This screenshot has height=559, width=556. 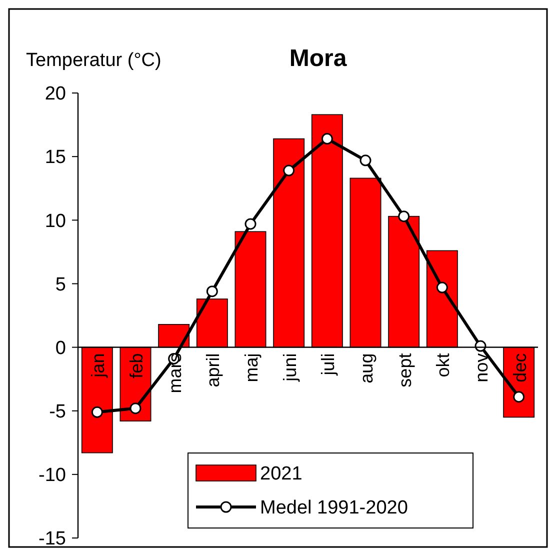 I want to click on x-tick-label: jan, so click(x=98, y=365).